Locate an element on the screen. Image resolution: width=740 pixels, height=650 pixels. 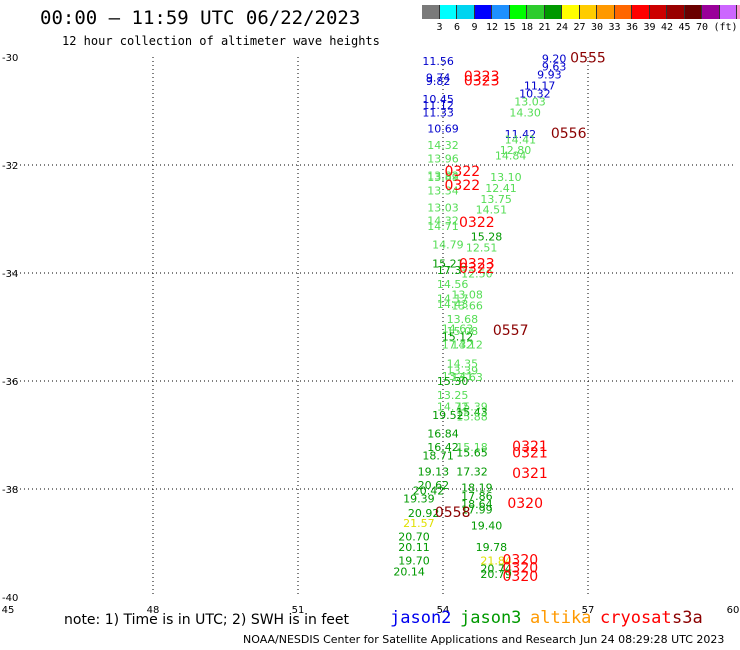
swh-value: 12.41 is located at coordinates (501, 188).